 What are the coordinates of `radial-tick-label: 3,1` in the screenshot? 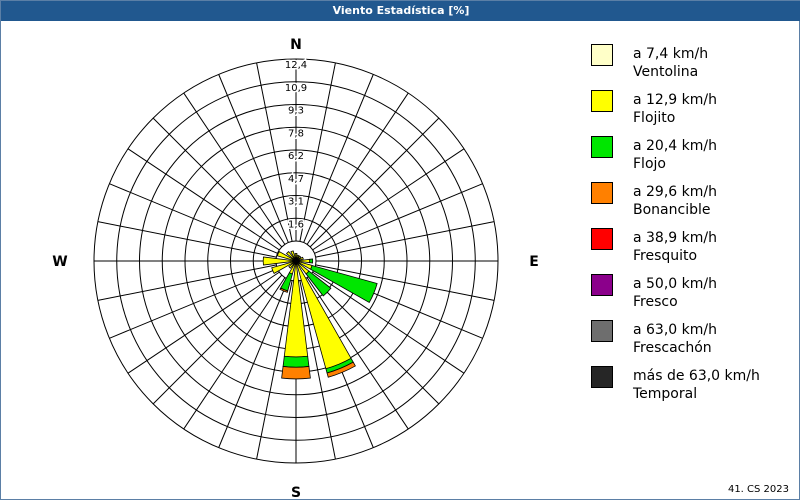 It's located at (296, 202).